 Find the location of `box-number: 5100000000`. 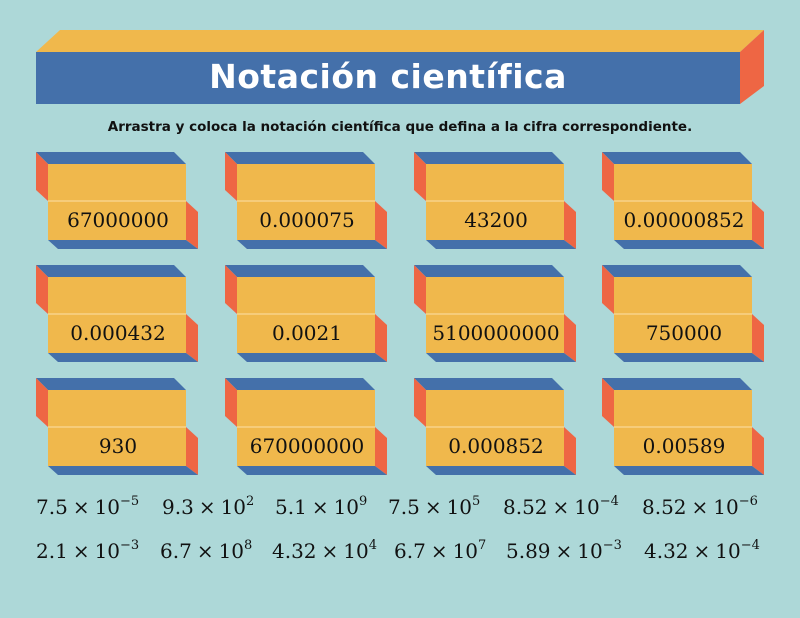

box-number: 5100000000 is located at coordinates (496, 333).